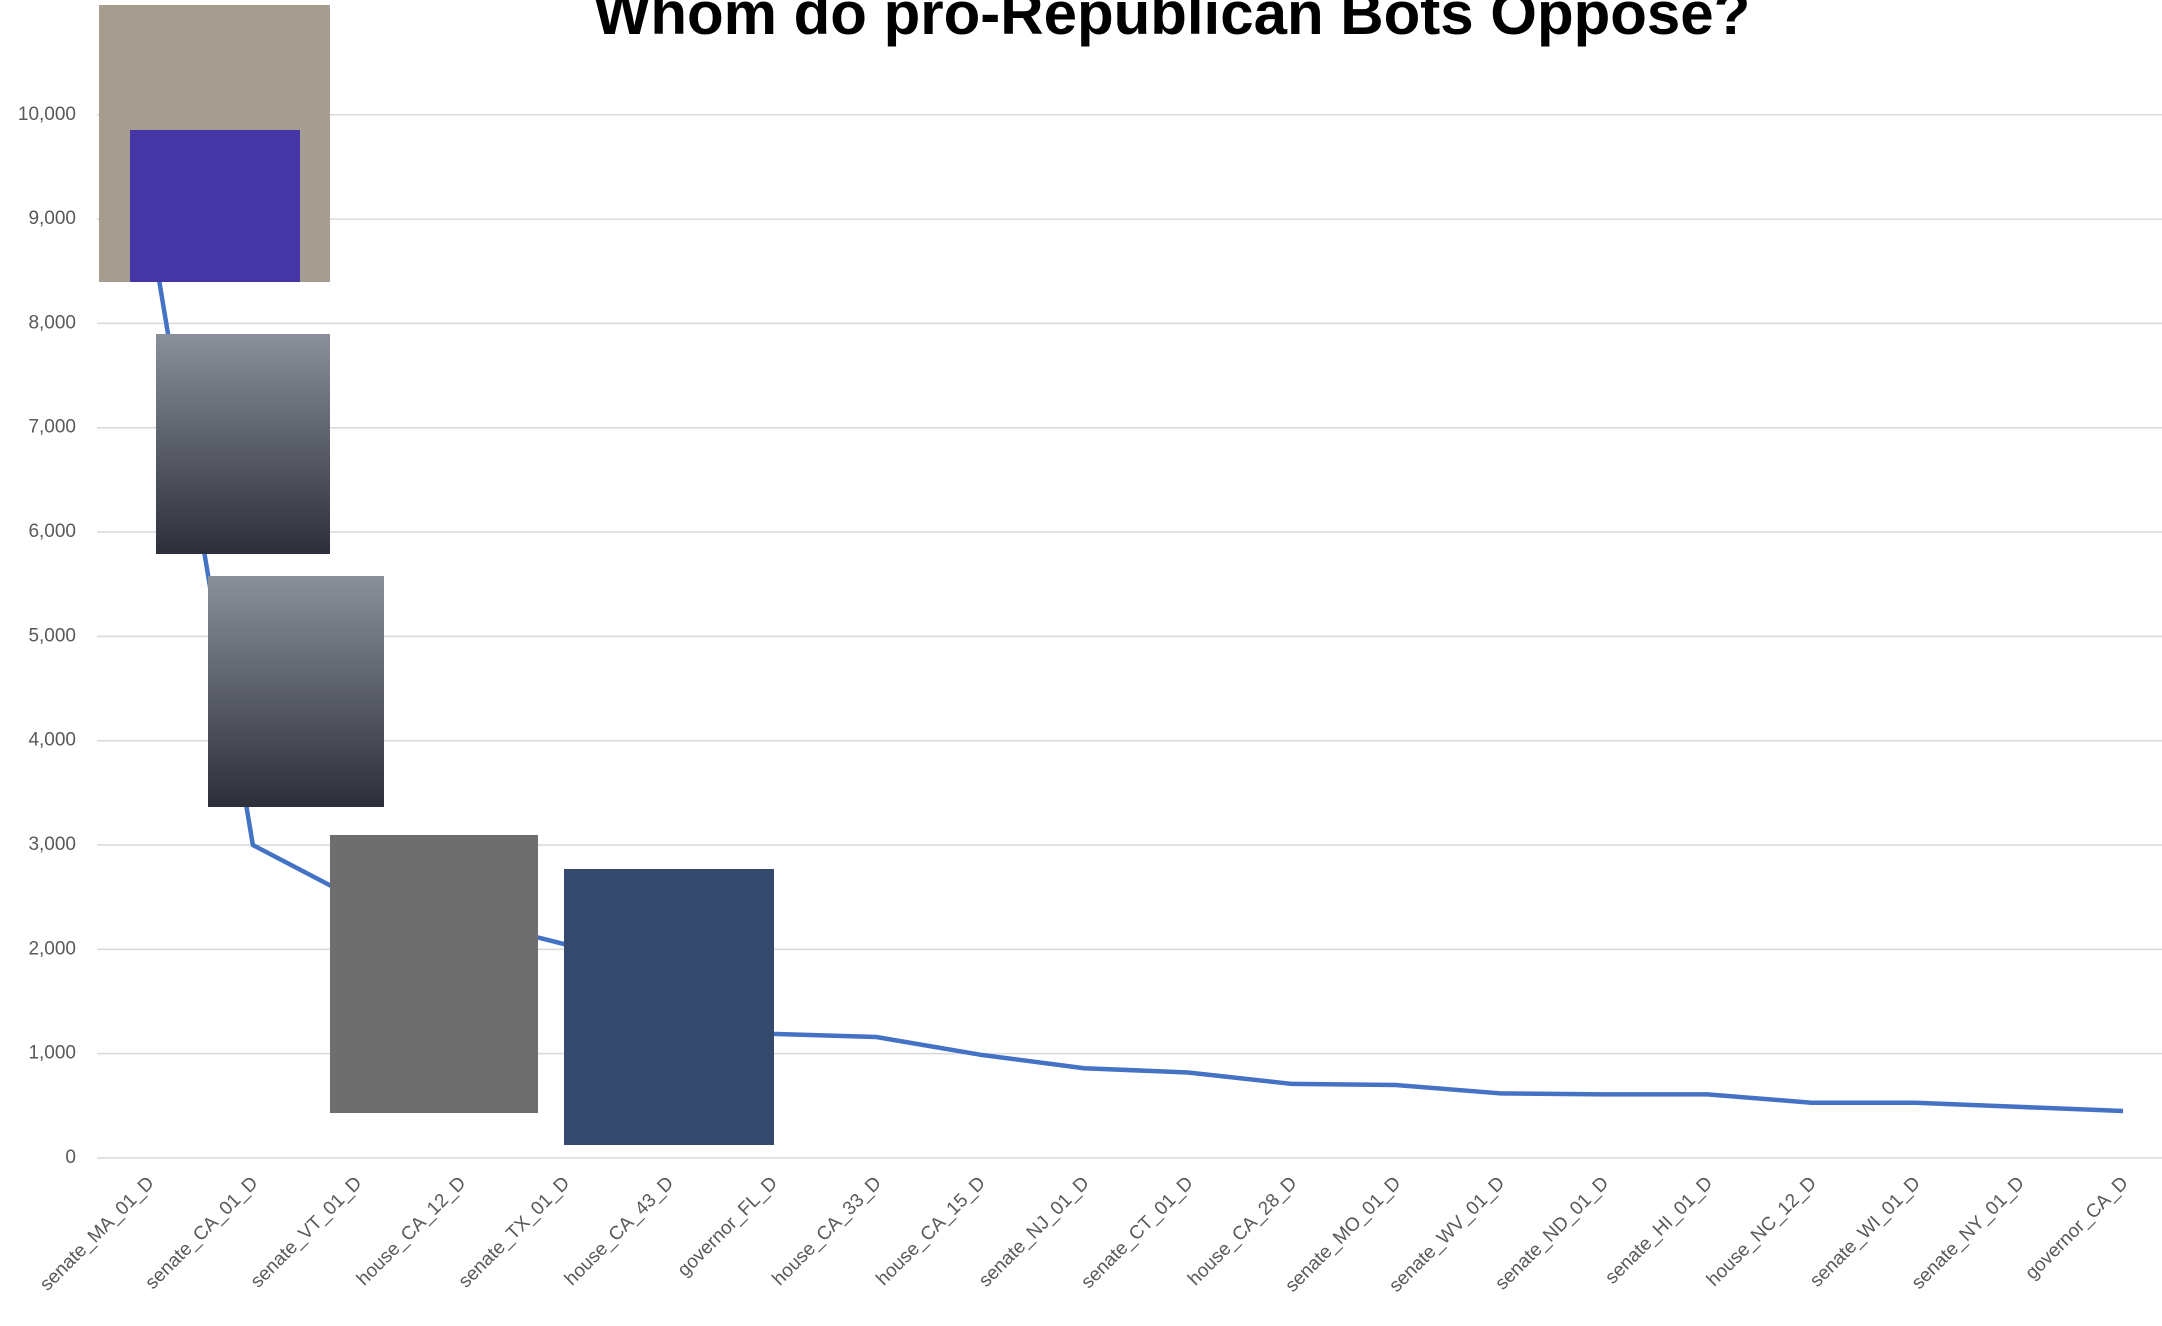 The image size is (2162, 1326). I want to click on y-tick-label: 1,000, so click(52, 1053).